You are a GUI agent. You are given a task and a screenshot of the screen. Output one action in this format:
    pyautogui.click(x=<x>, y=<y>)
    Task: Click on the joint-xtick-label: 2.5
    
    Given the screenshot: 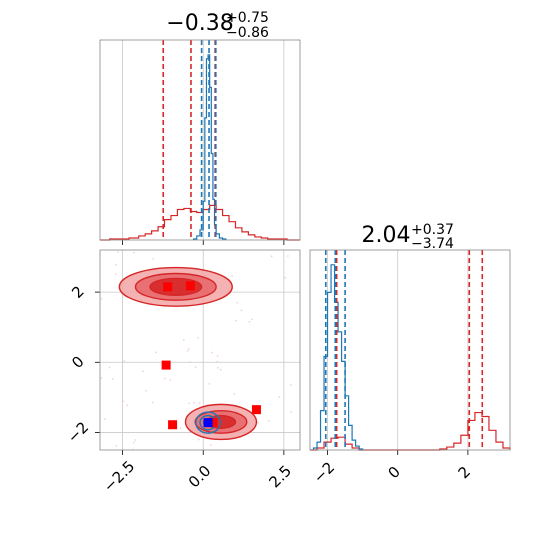 What is the action you would take?
    pyautogui.click(x=281, y=477)
    